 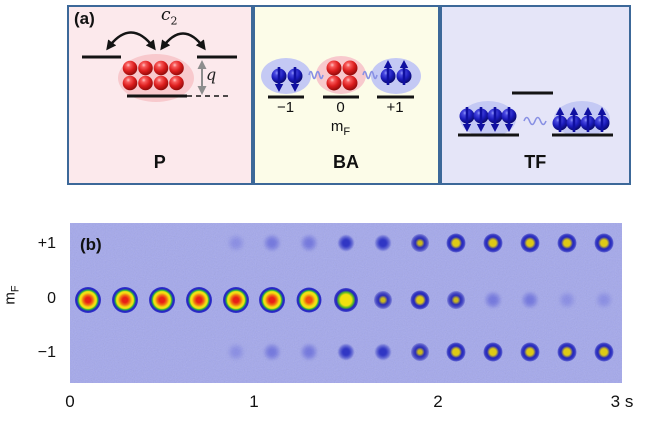 What do you see at coordinates (88, 300) in the screenshot?
I see `cloud-spot-mf0-t0.1` at bounding box center [88, 300].